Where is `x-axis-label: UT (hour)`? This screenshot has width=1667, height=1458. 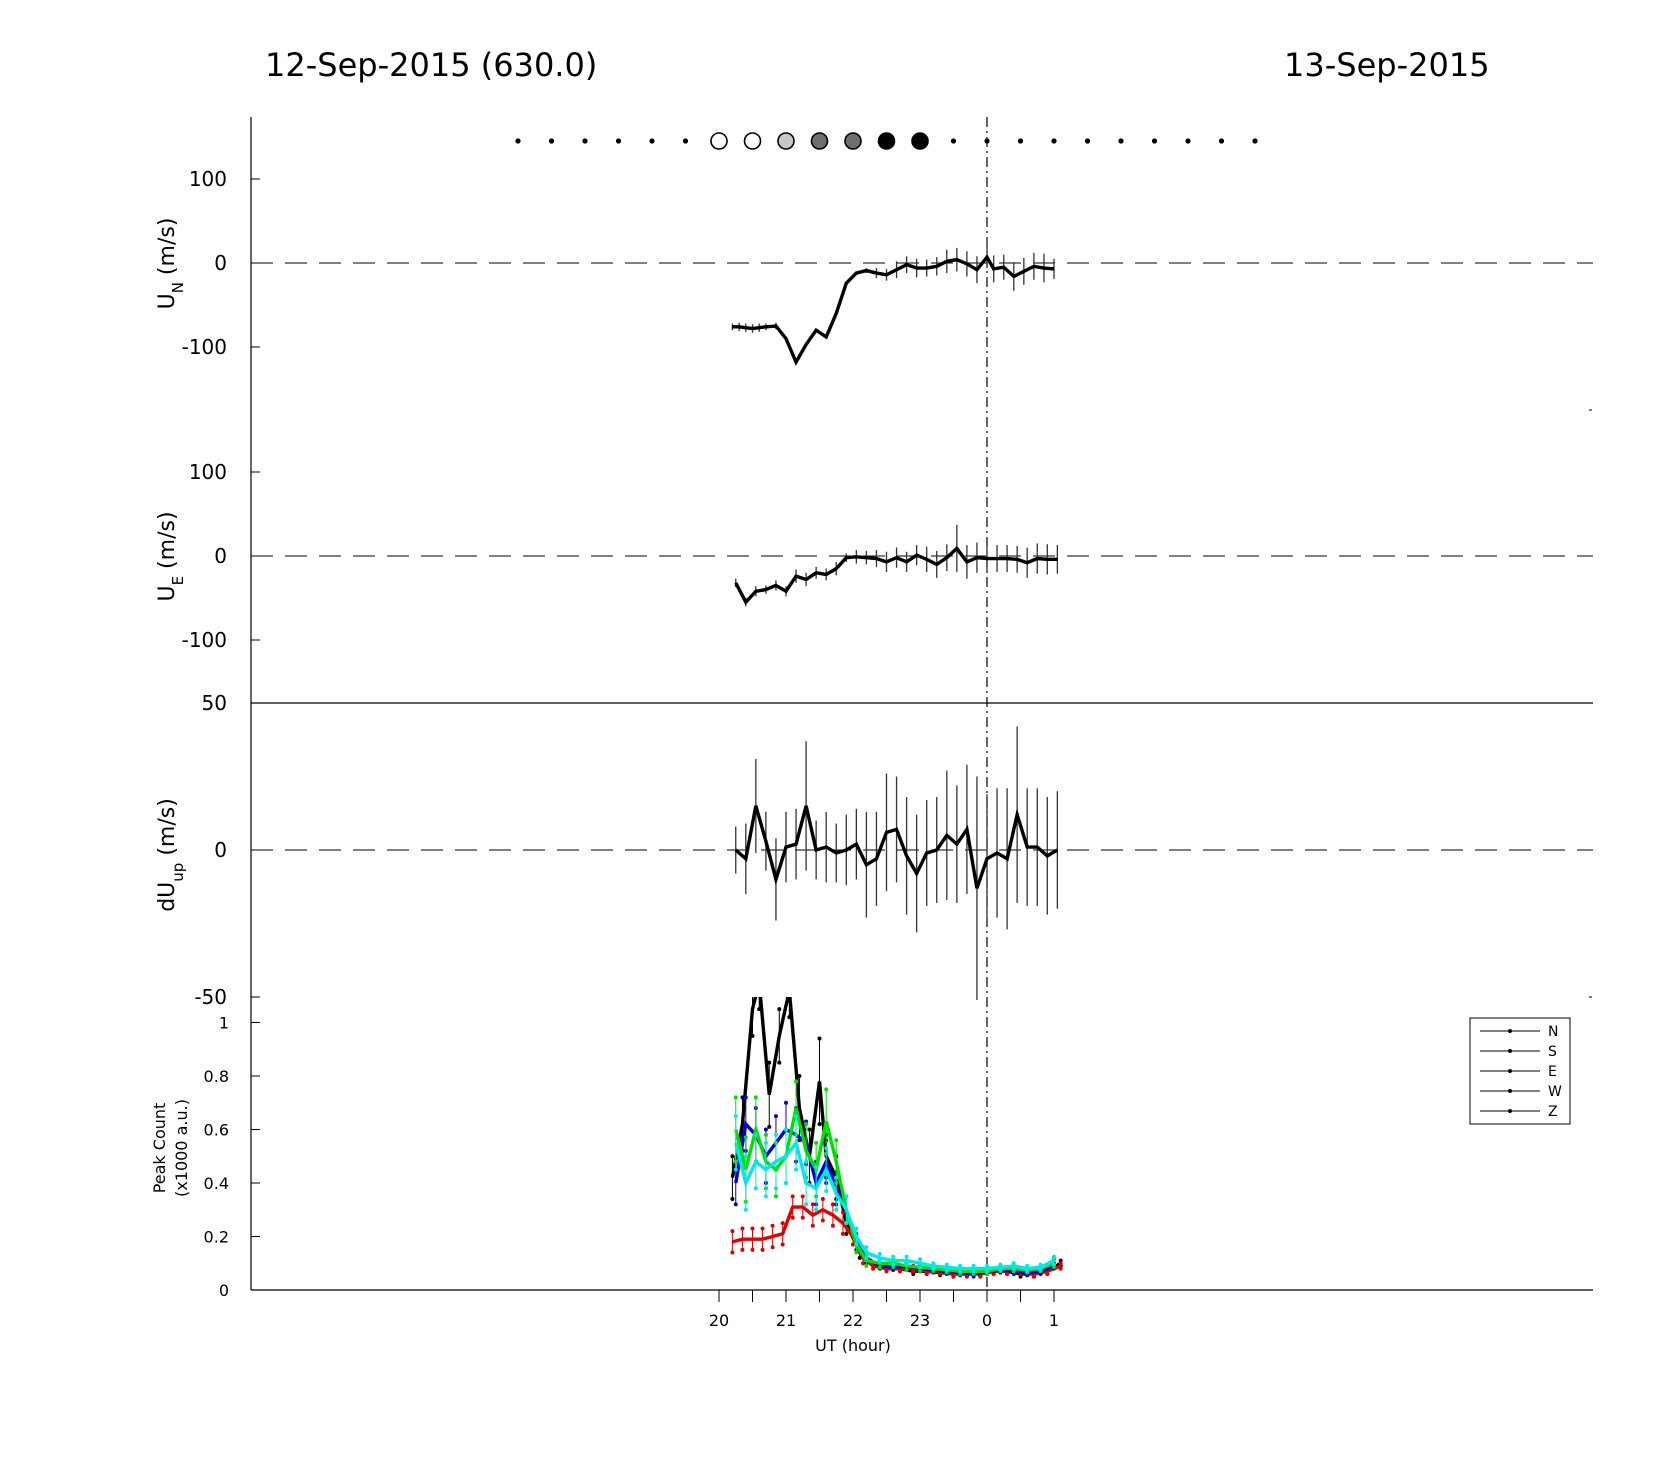 x-axis-label: UT (hour) is located at coordinates (853, 1345).